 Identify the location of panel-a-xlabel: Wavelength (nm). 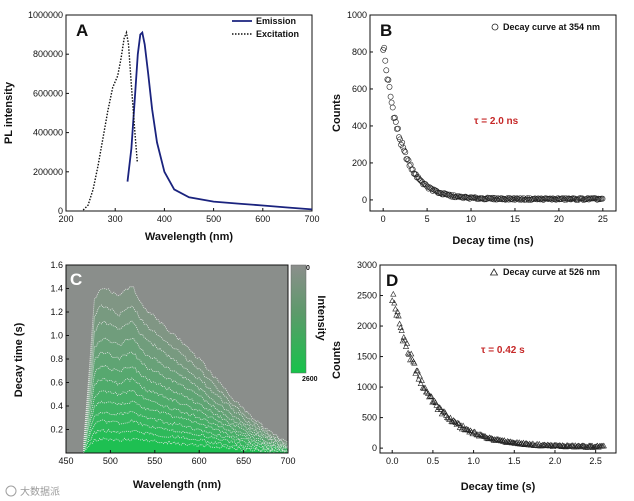
(189, 237).